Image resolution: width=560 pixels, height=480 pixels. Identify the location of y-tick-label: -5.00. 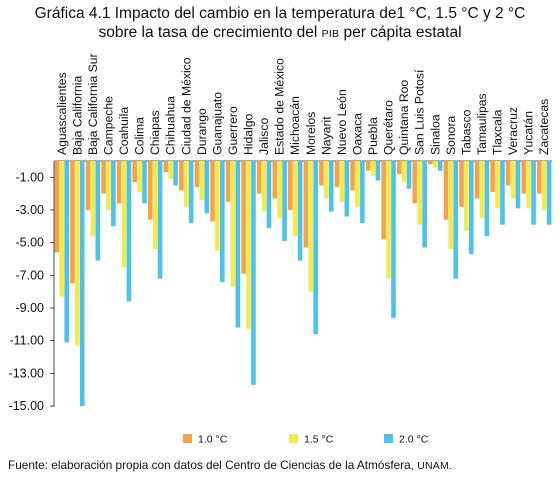
(30, 243).